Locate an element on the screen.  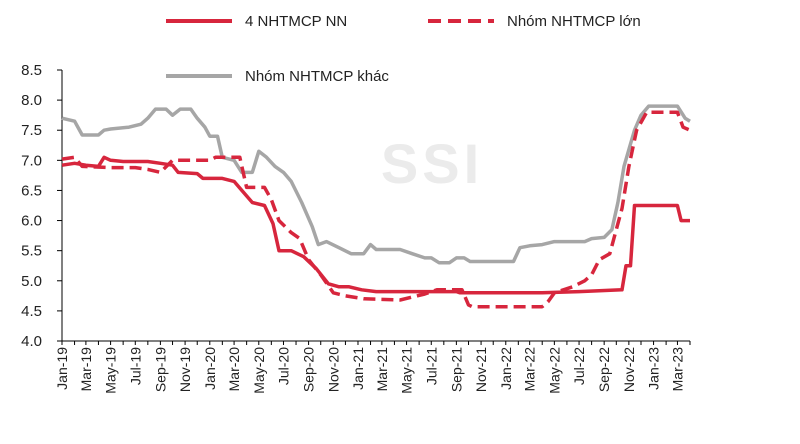
y-tick-label: 7.5 is located at coordinates (31, 130).